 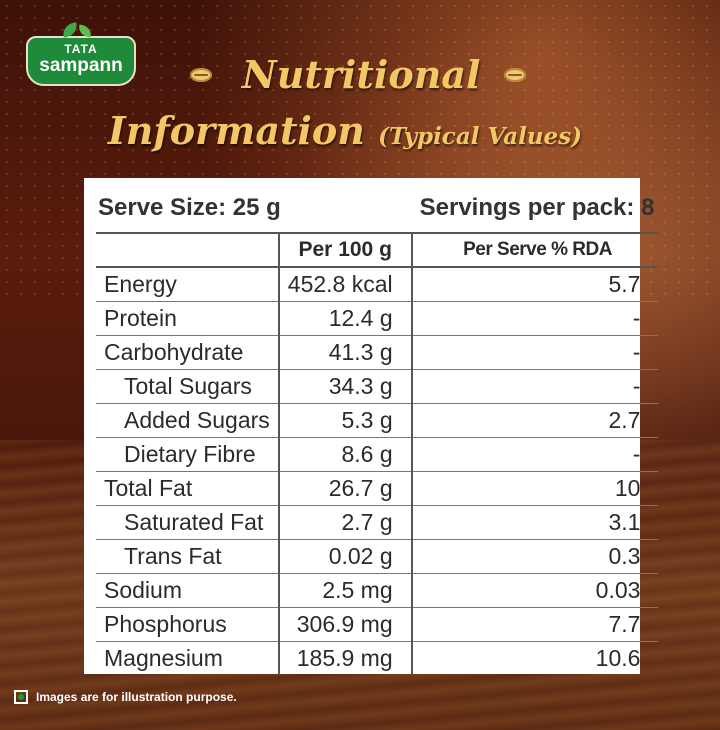 I want to click on brand-logo: TATA sampann, so click(x=81, y=54).